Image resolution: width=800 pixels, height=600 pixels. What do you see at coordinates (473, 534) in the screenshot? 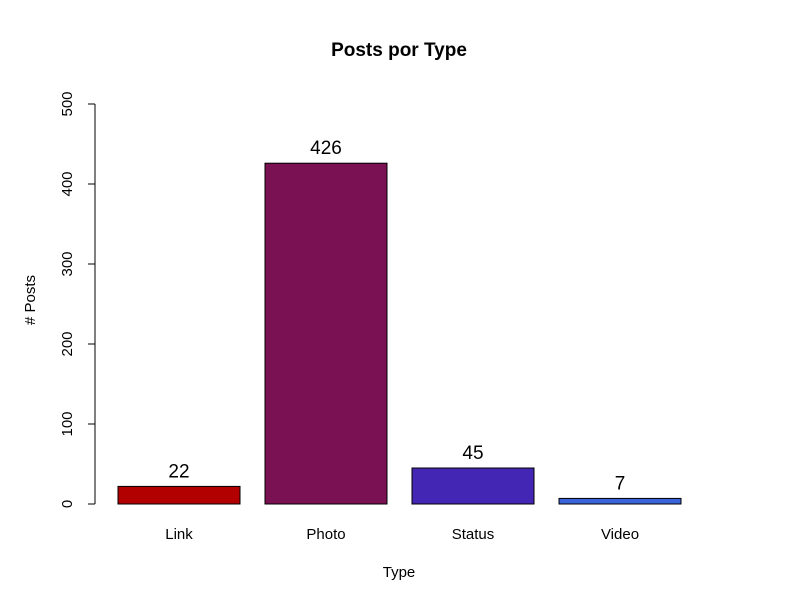
I see `x-tick-label: Status` at bounding box center [473, 534].